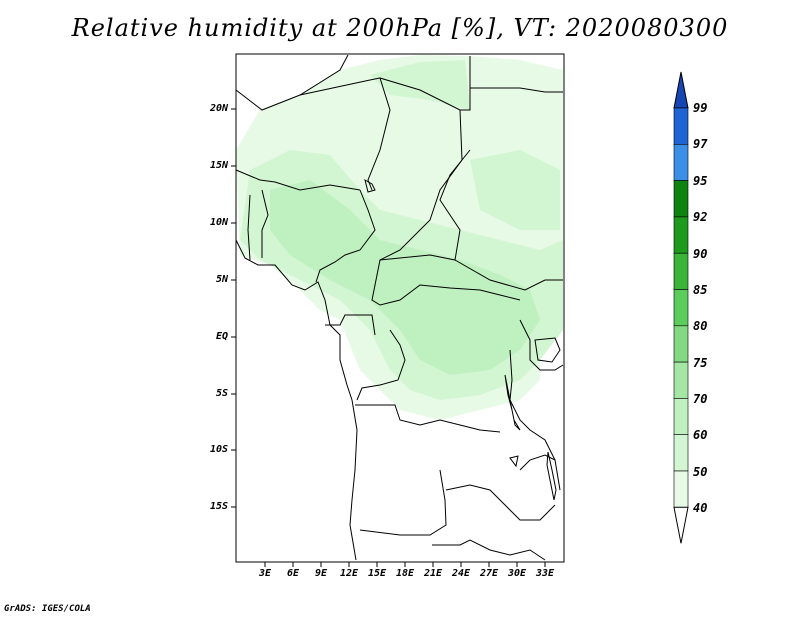 This screenshot has width=800, height=618. Describe the element at coordinates (370, 185) in the screenshot. I see `lake-chad` at that location.